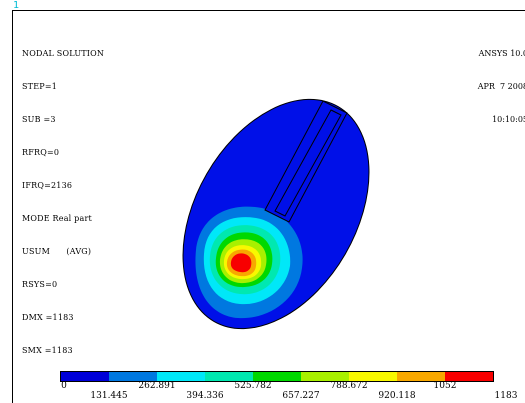 The width and height of the screenshot is (525, 403). Describe the element at coordinates (349, 386) in the screenshot. I see `legend-tick-label: 788.672` at that location.